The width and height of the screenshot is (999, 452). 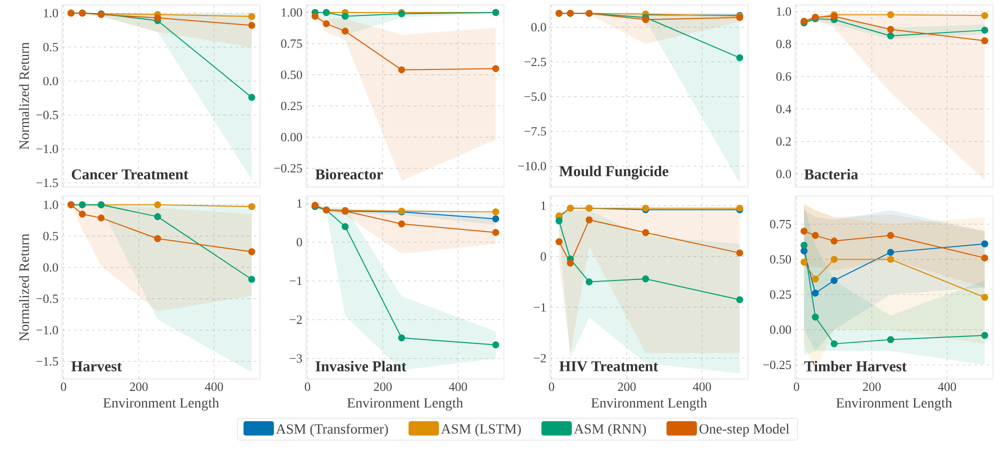 What do you see at coordinates (535, 96) in the screenshot?
I see `y-tick-label: −5.0` at bounding box center [535, 96].